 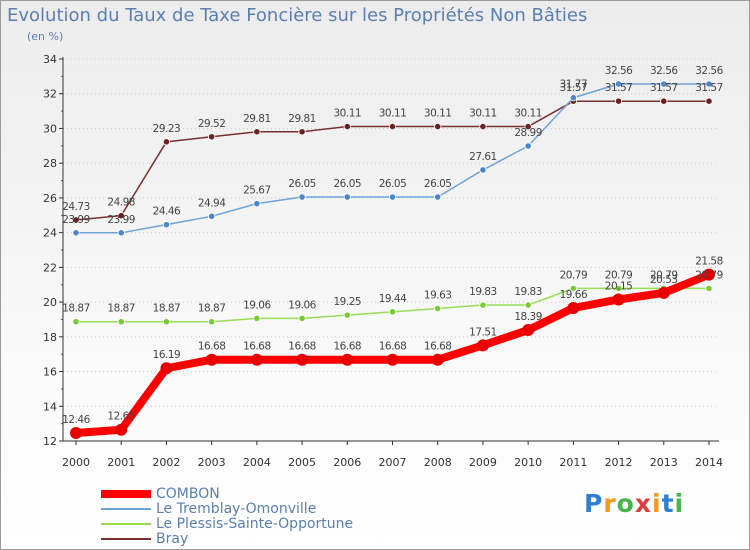 What do you see at coordinates (393, 299) in the screenshot?
I see `data-label-plessis: 19.44` at bounding box center [393, 299].